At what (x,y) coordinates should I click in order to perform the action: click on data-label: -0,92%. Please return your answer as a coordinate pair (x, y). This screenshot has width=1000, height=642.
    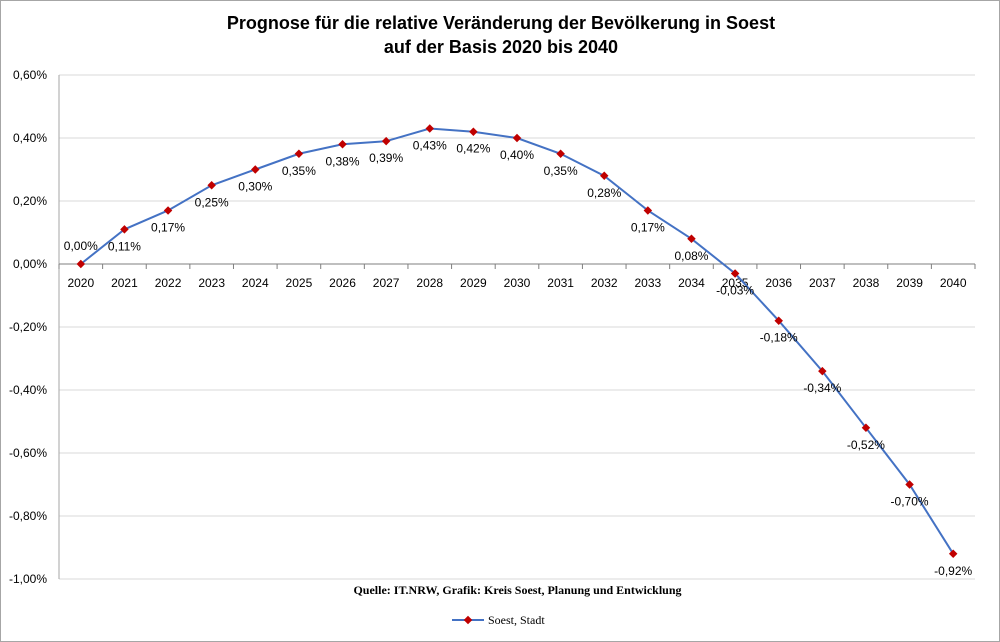
    Looking at the image, I should click on (953, 571).